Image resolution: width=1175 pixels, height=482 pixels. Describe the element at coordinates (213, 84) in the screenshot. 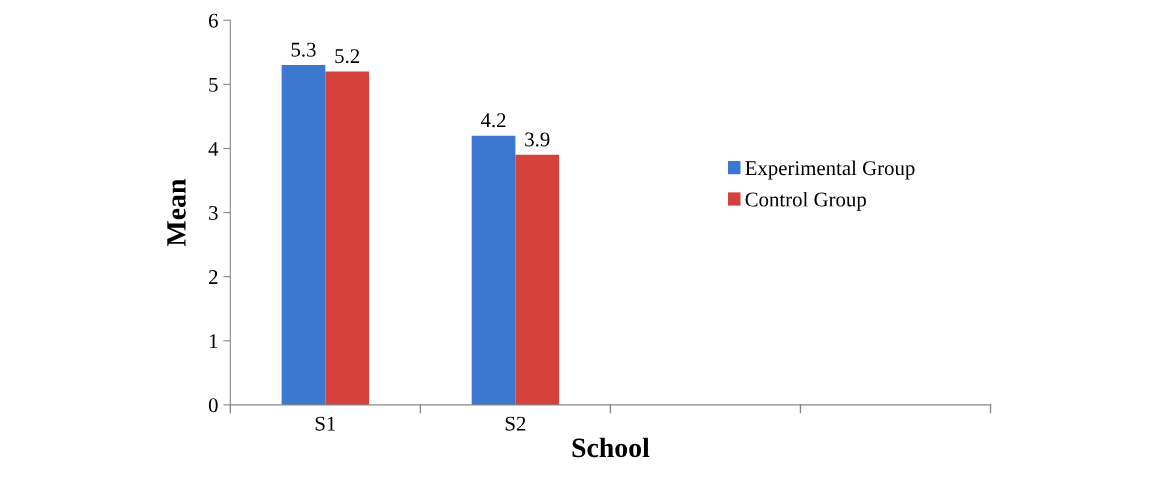

I see `y-tick-label: 5` at that location.